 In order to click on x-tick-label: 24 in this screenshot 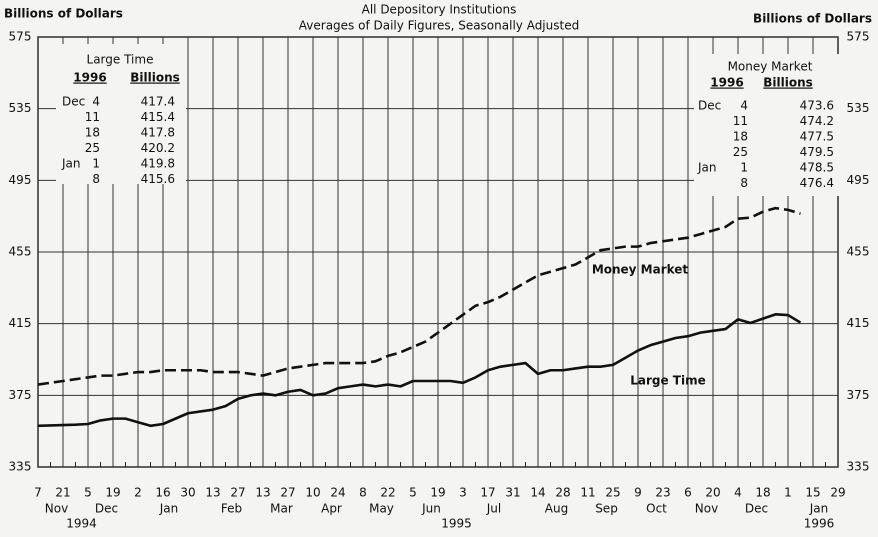, I will do `click(337, 493)`.